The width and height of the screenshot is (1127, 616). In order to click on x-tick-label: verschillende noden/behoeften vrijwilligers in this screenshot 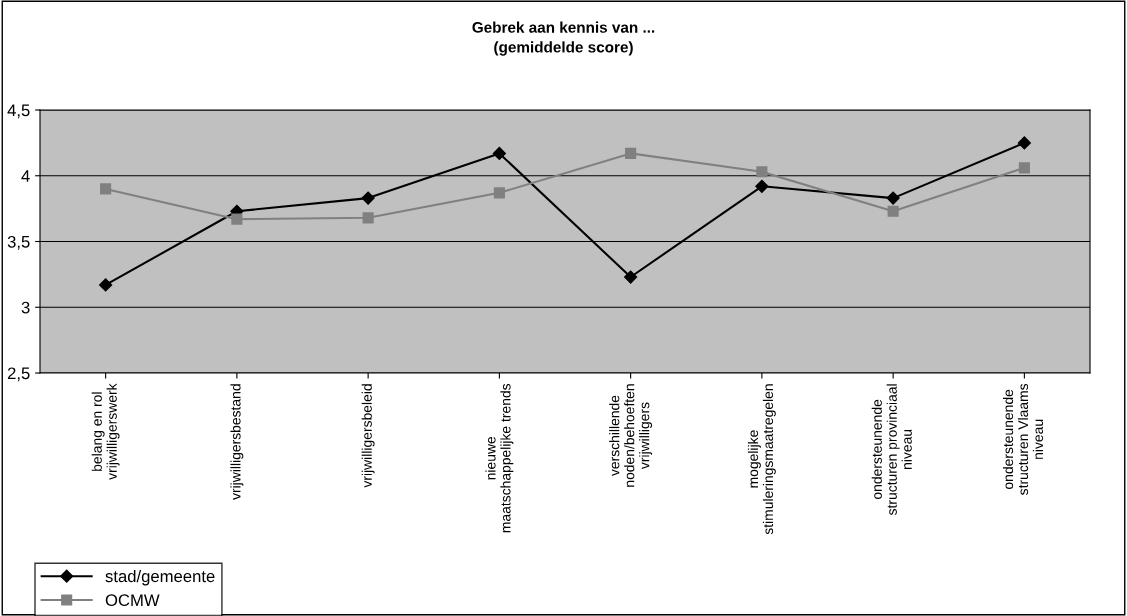, I will do `click(631, 435)`.